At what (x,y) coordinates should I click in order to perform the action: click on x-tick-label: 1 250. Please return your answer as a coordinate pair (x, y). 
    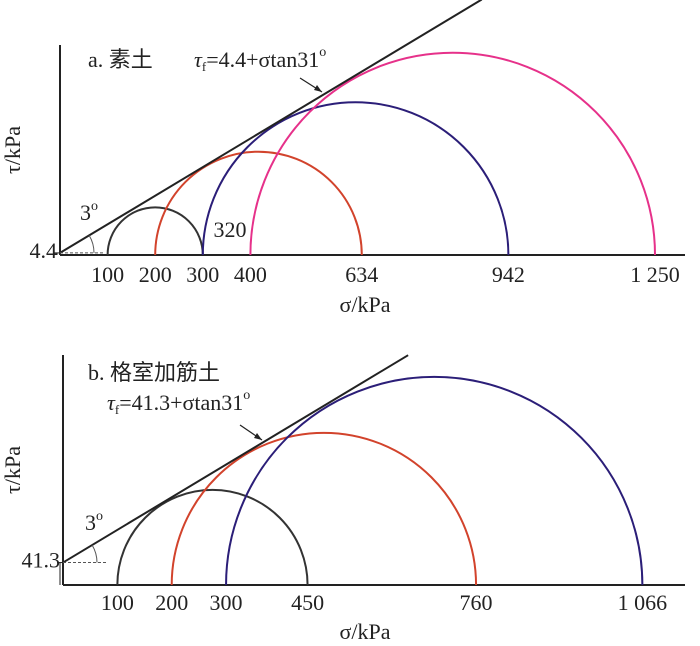
    Looking at the image, I should click on (655, 274).